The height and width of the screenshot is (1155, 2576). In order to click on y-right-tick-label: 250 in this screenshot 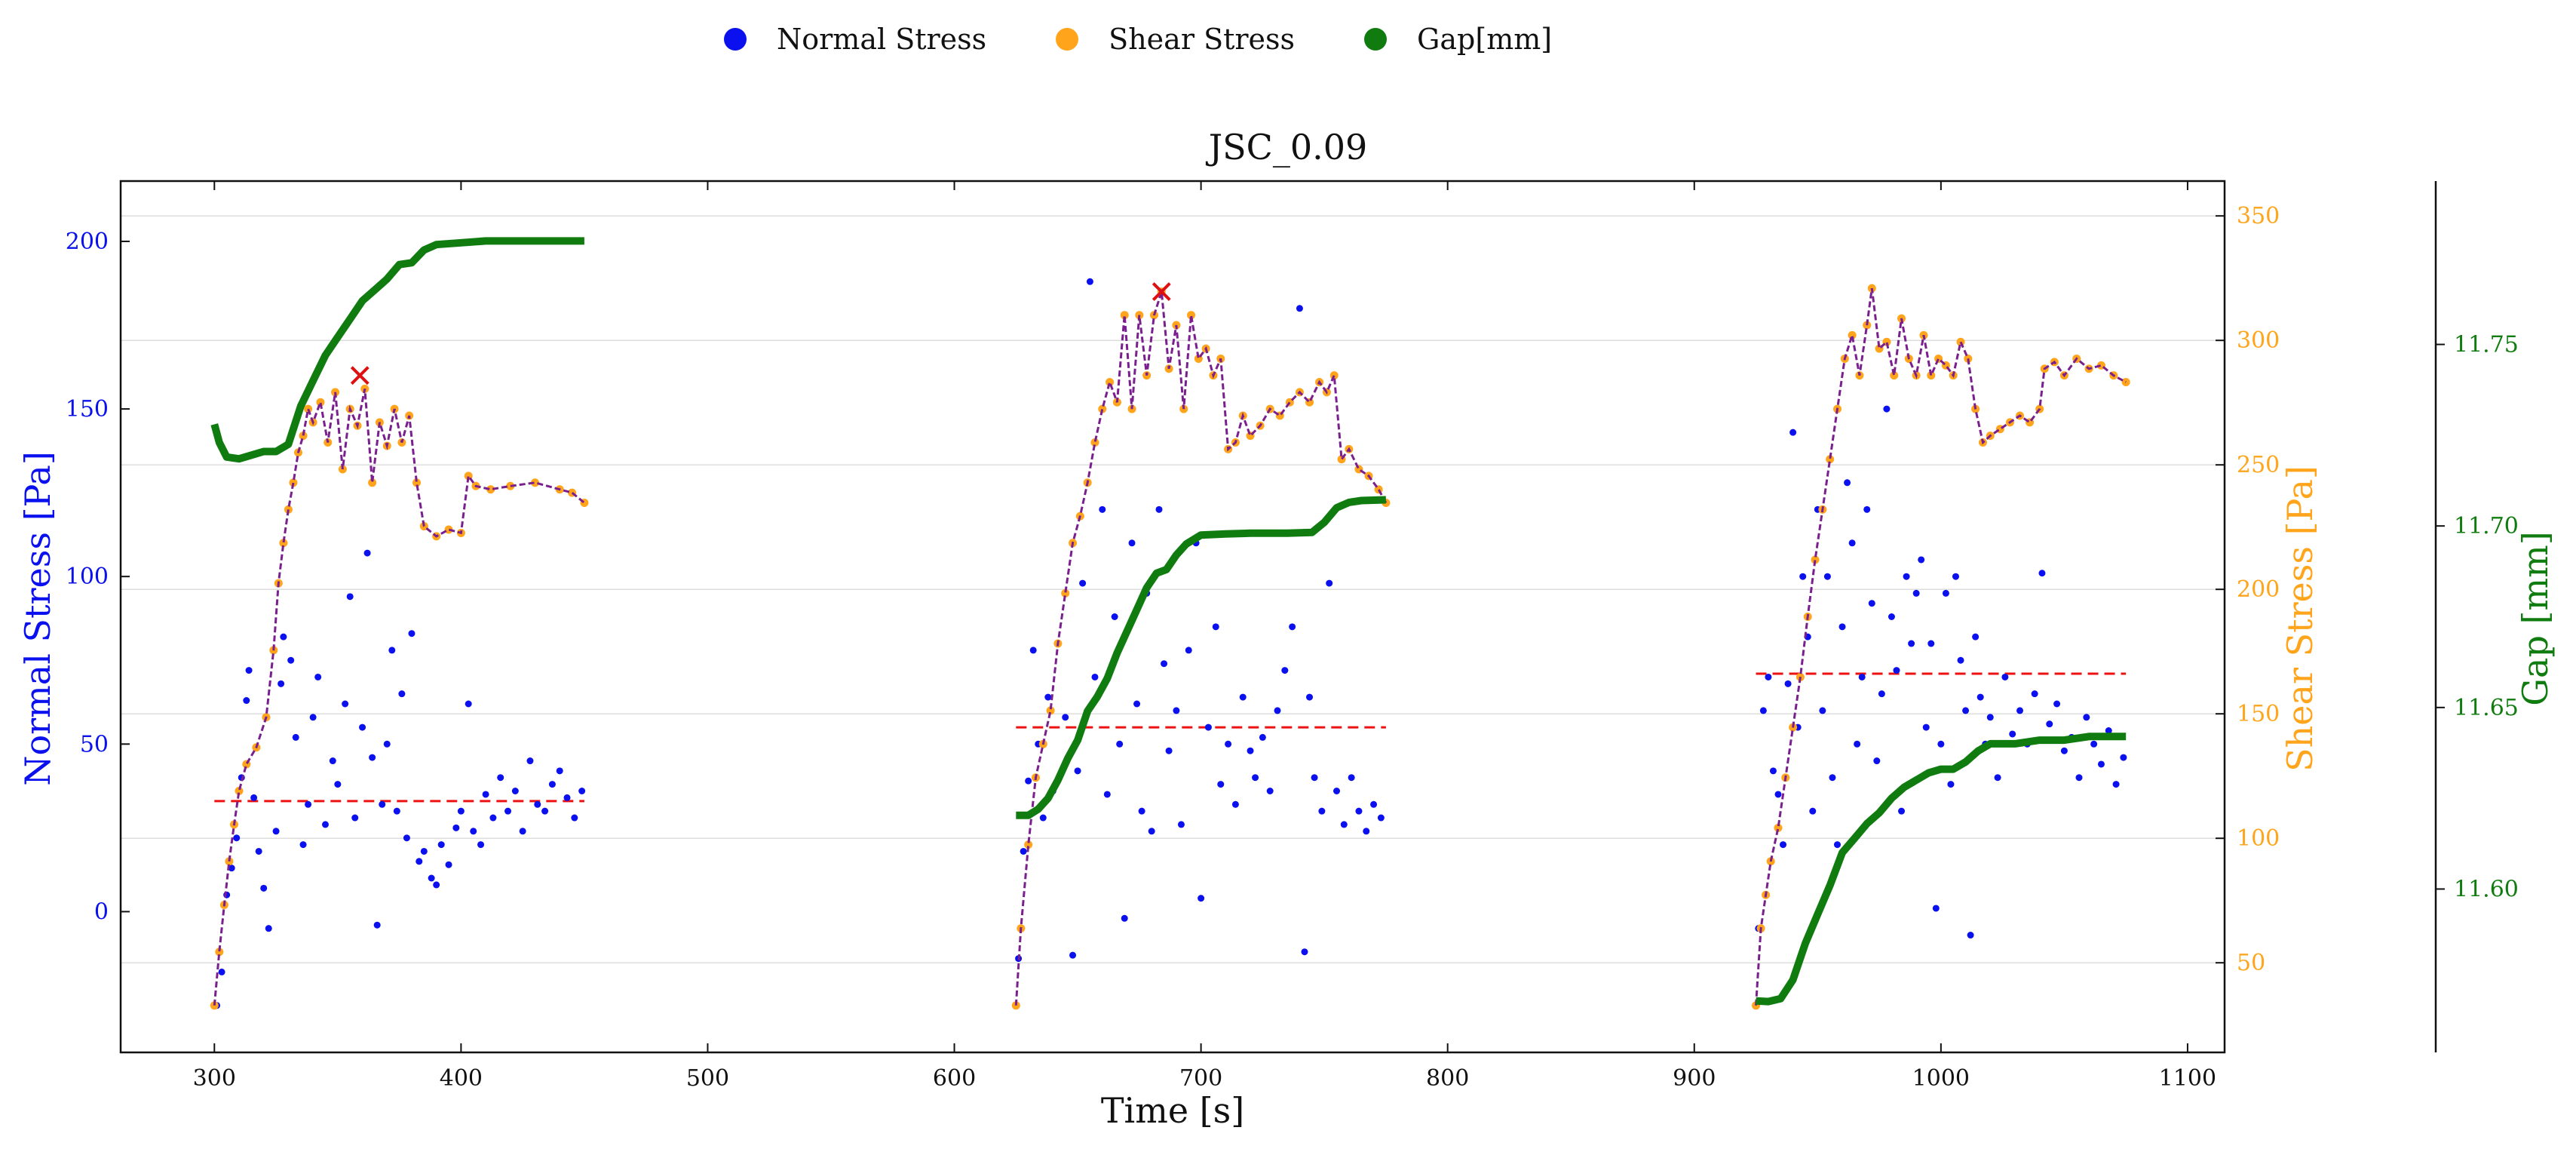, I will do `click(2258, 465)`.